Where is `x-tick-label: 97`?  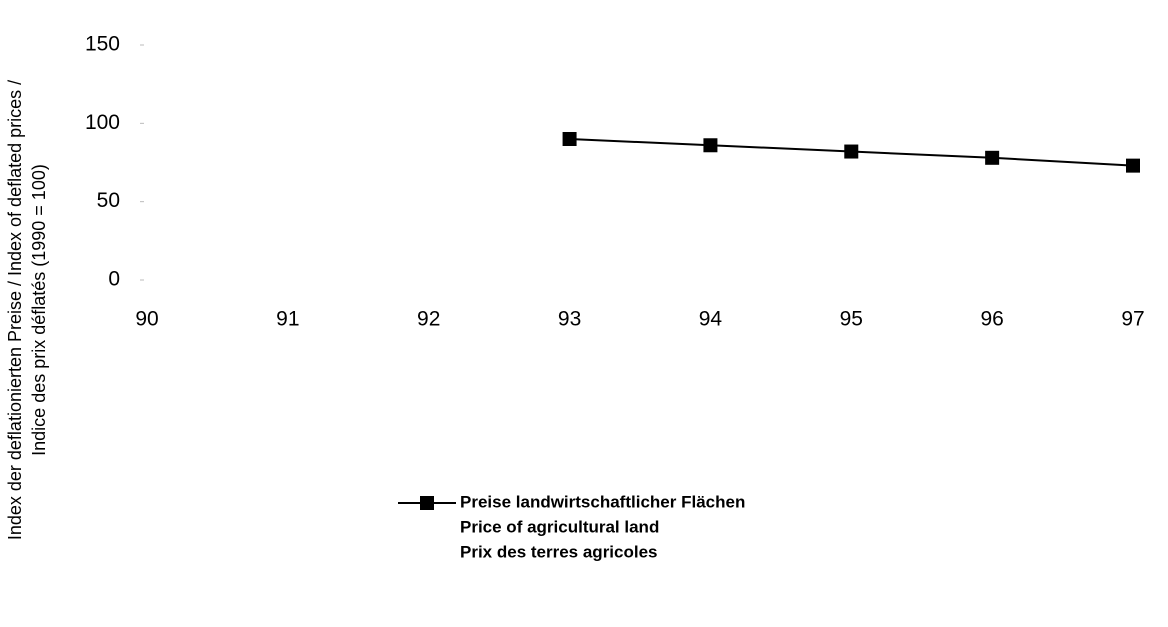
x-tick-label: 97 is located at coordinates (1132, 319).